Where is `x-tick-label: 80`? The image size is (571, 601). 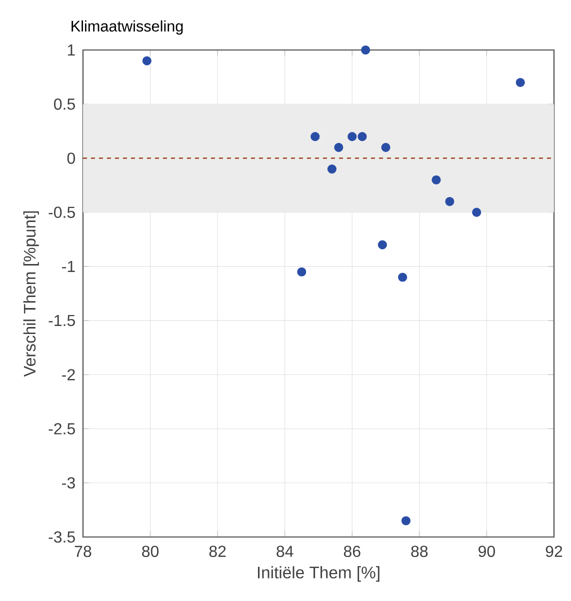
x-tick-label: 80 is located at coordinates (150, 552).